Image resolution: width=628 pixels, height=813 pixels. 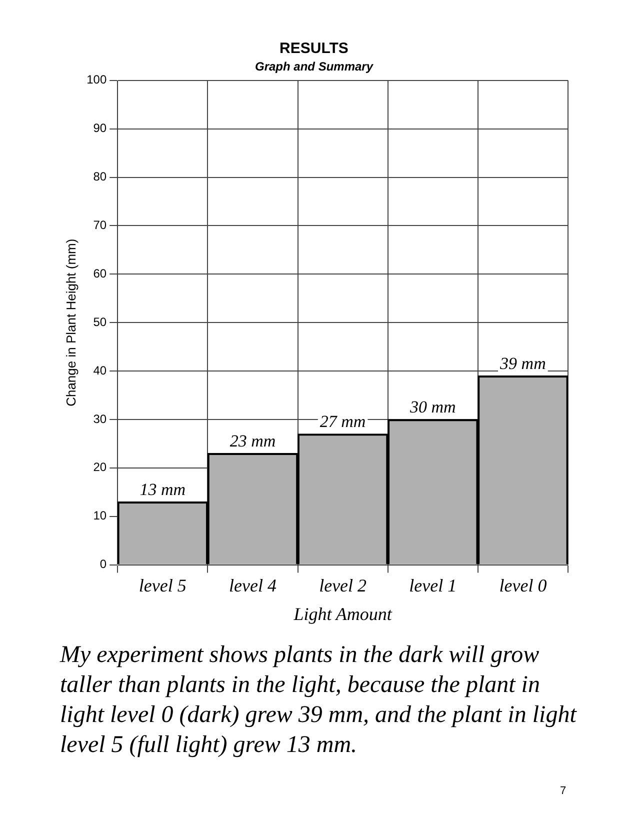 What do you see at coordinates (70, 322) in the screenshot?
I see `y-axis-title: Change in Plant Height (mm)` at bounding box center [70, 322].